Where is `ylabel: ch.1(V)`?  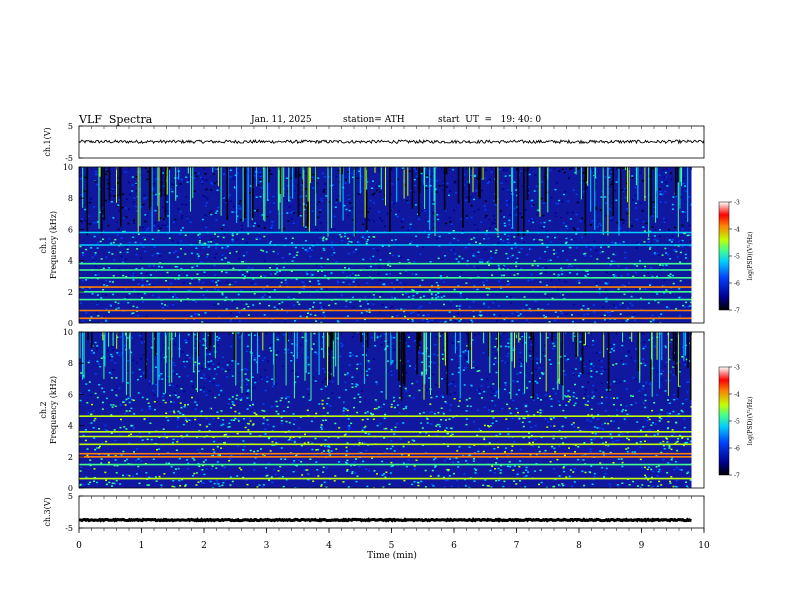
ylabel: ch.1(V) is located at coordinates (47, 141).